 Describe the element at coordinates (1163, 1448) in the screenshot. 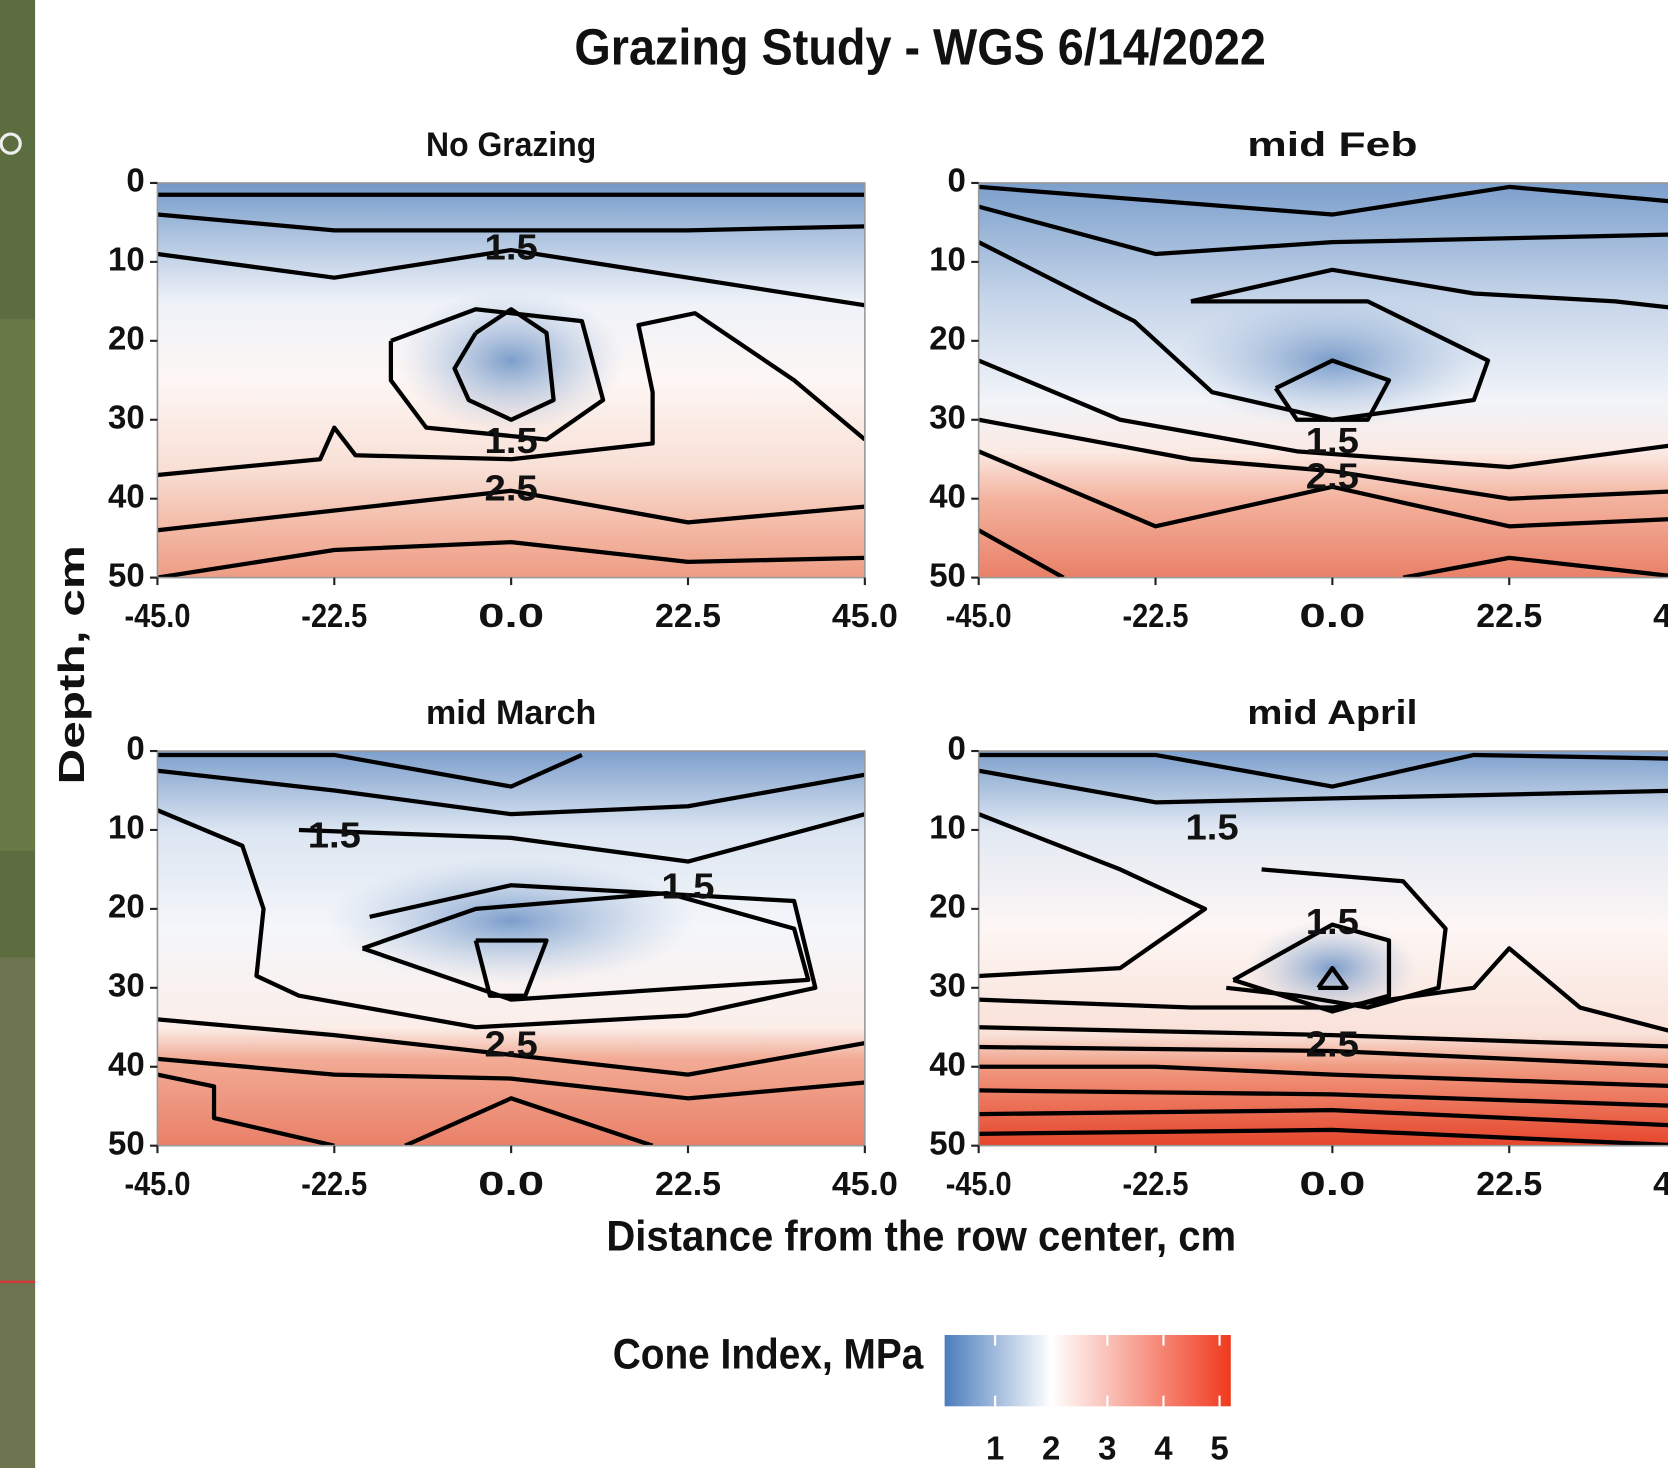

I see `colorbar-tick-label: 4` at that location.